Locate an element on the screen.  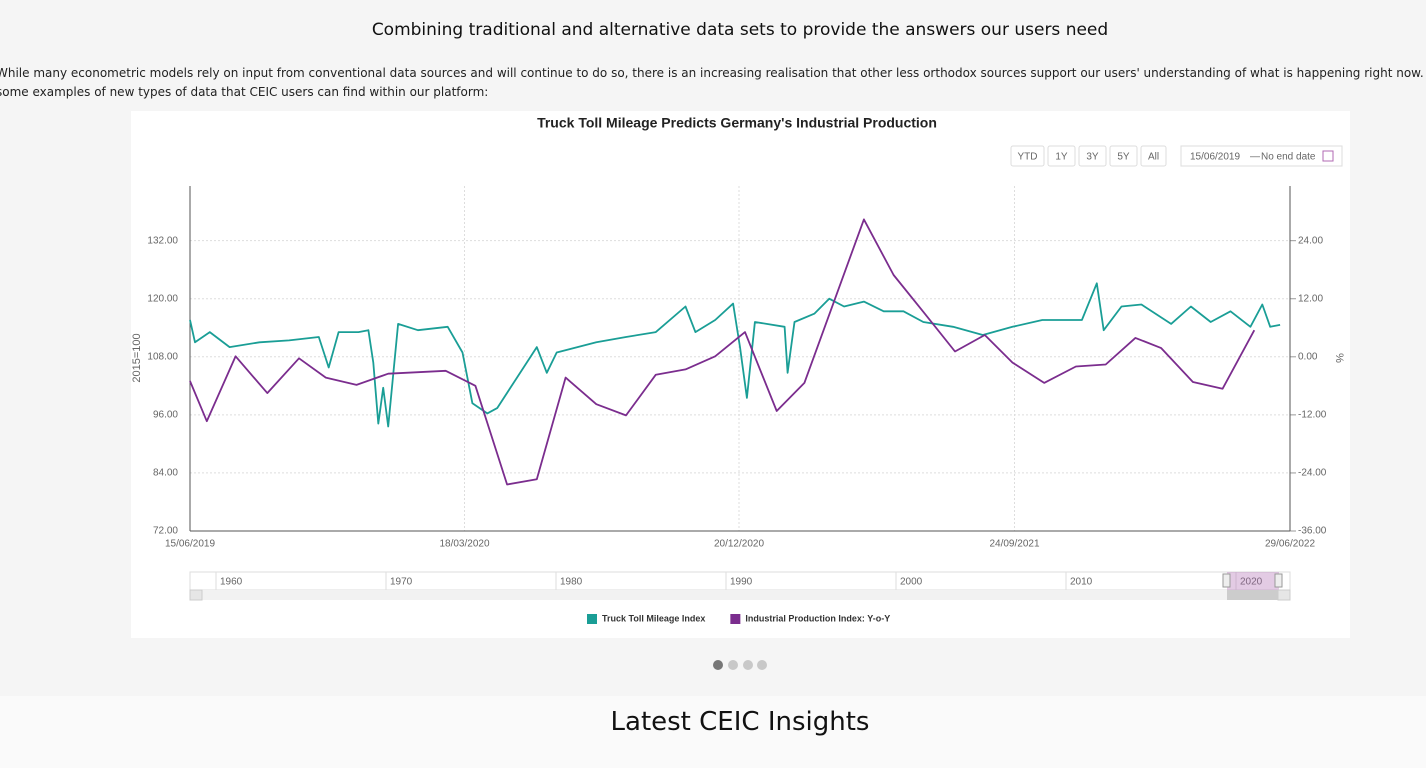
y2-axis-title: % is located at coordinates (1339, 358).